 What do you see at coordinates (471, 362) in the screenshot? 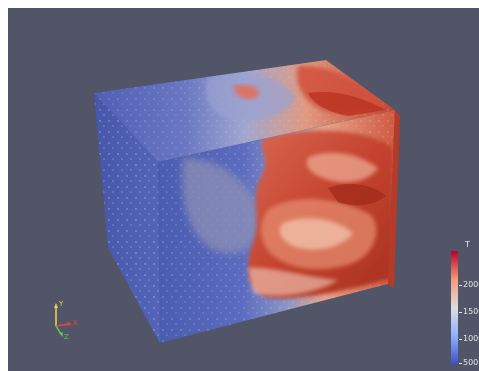
I see `colorbar-label-500: 500` at bounding box center [471, 362].